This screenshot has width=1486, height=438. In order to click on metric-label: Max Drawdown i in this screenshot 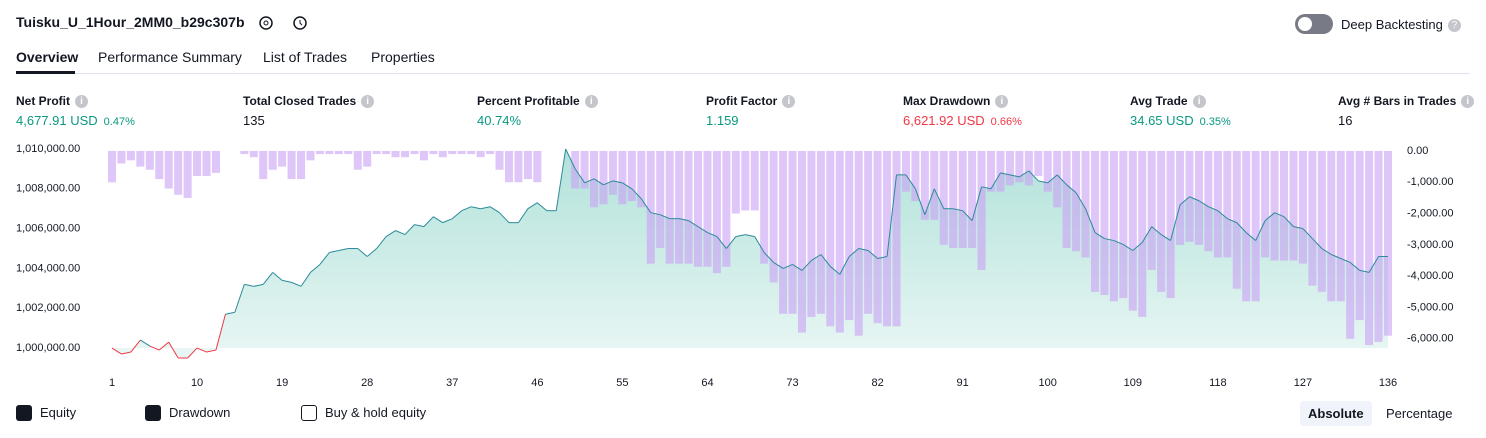, I will do `click(956, 101)`.